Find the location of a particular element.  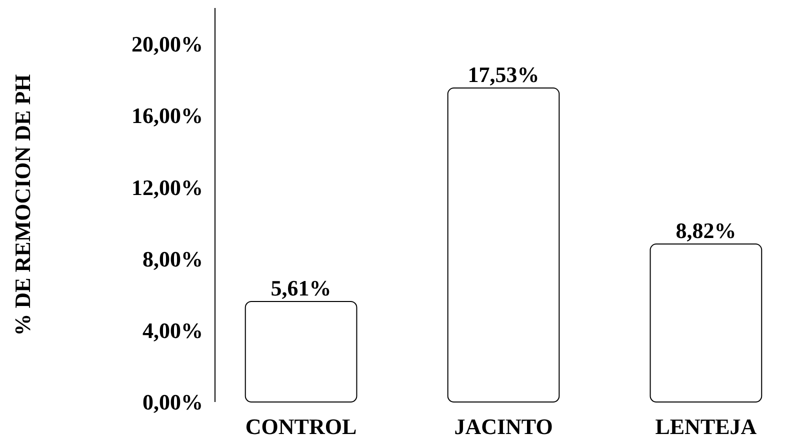

data-label: 5,61% is located at coordinates (301, 288).